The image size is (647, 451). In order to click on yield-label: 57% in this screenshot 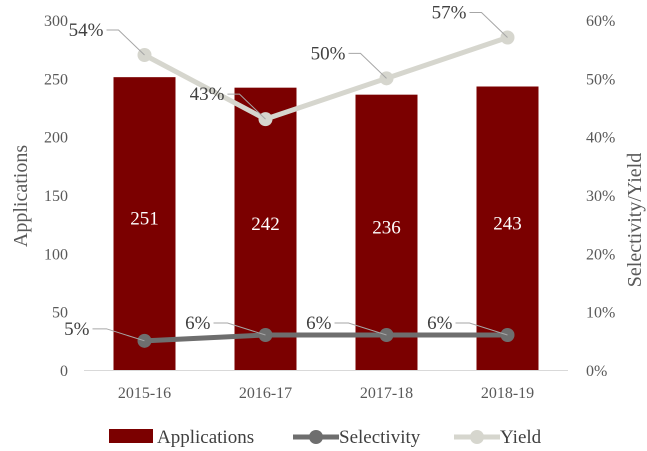, I will do `click(449, 13)`.